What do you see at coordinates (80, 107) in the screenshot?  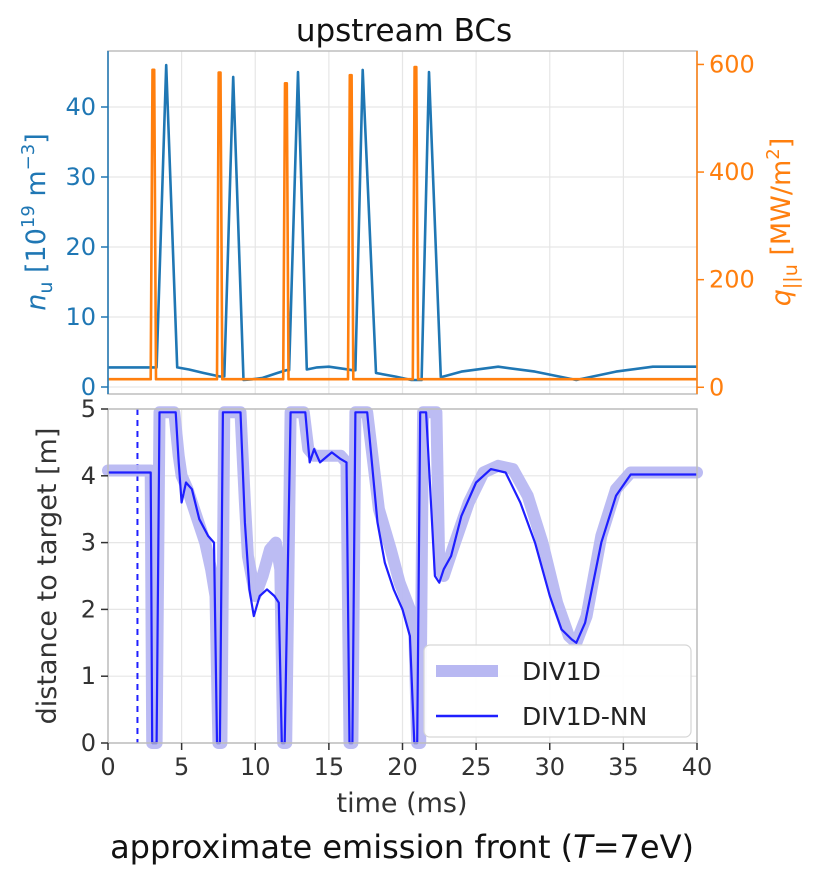 I see `upstream-left-tick-label: 40` at bounding box center [80, 107].